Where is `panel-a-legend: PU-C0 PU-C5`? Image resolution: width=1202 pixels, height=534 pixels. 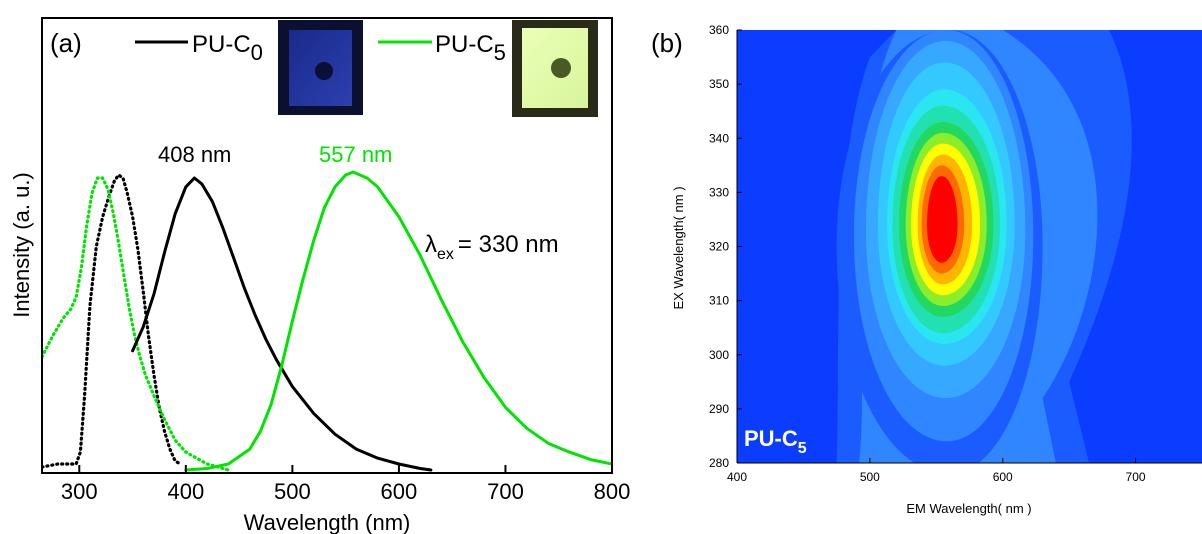 panel-a-legend: PU-C0 PU-C5 is located at coordinates (366, 68).